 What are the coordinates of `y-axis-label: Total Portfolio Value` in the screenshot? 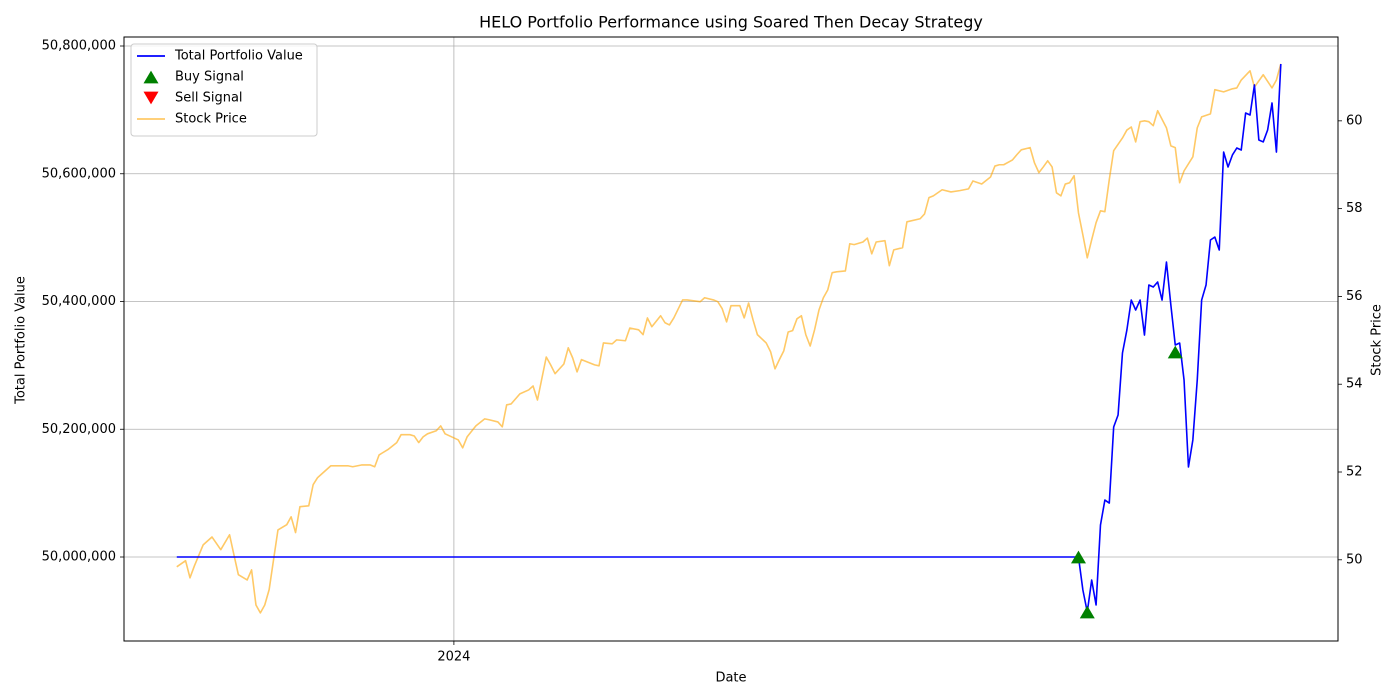 It's located at (21, 340).